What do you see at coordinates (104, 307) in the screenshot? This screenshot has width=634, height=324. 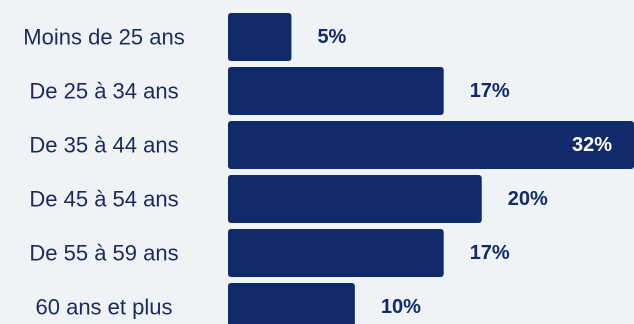 I see `category-label: 60 ans et plus` at bounding box center [104, 307].